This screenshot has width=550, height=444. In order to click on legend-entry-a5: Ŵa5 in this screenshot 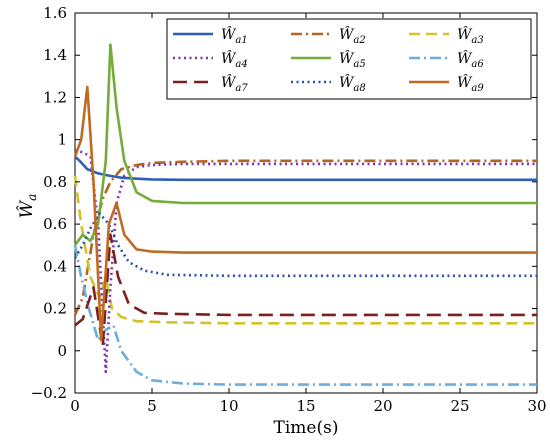, I will do `click(352, 59)`.